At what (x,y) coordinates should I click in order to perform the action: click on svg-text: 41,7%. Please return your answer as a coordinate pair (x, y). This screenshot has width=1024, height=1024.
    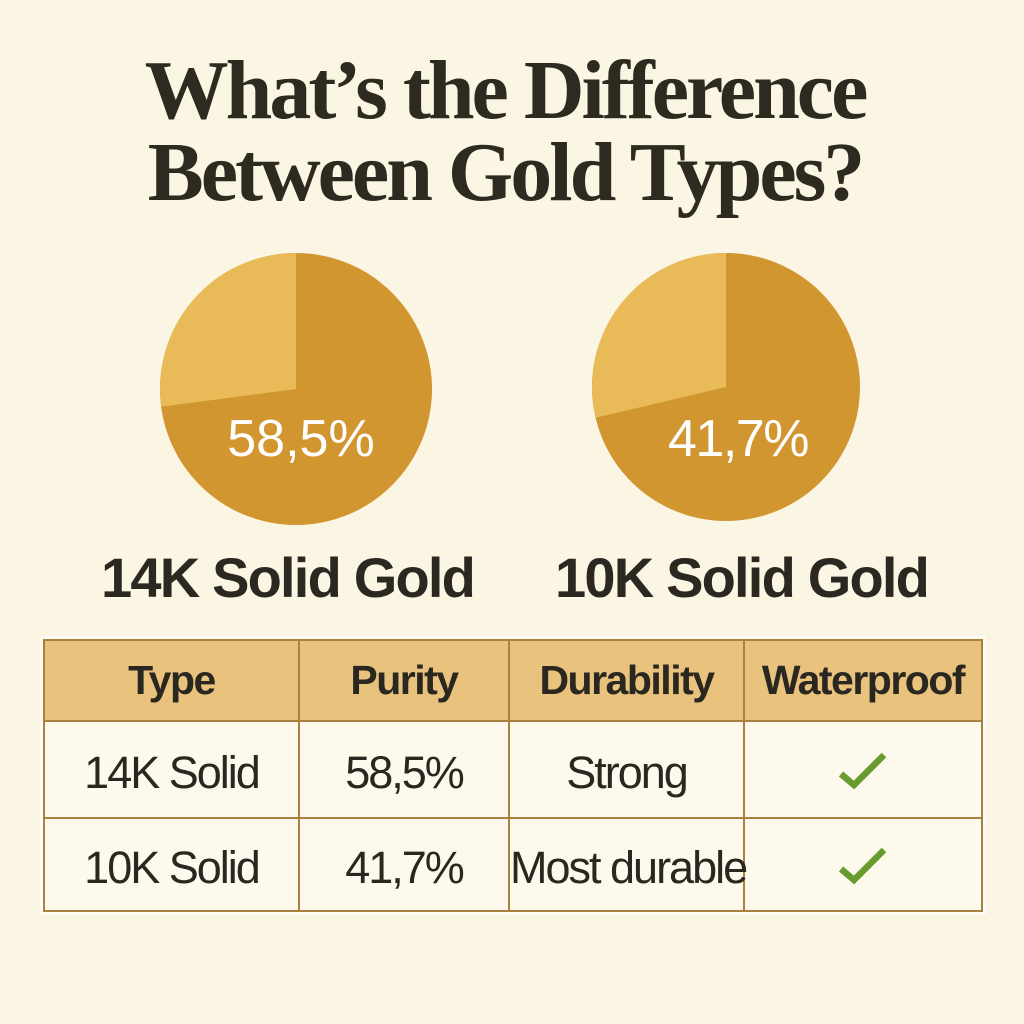
    Looking at the image, I should click on (738, 439).